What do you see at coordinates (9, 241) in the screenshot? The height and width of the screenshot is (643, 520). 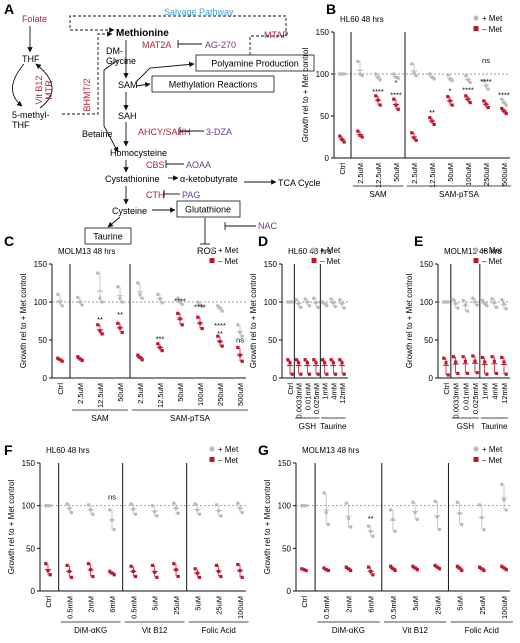 I see `panel-letter: C` at bounding box center [9, 241].